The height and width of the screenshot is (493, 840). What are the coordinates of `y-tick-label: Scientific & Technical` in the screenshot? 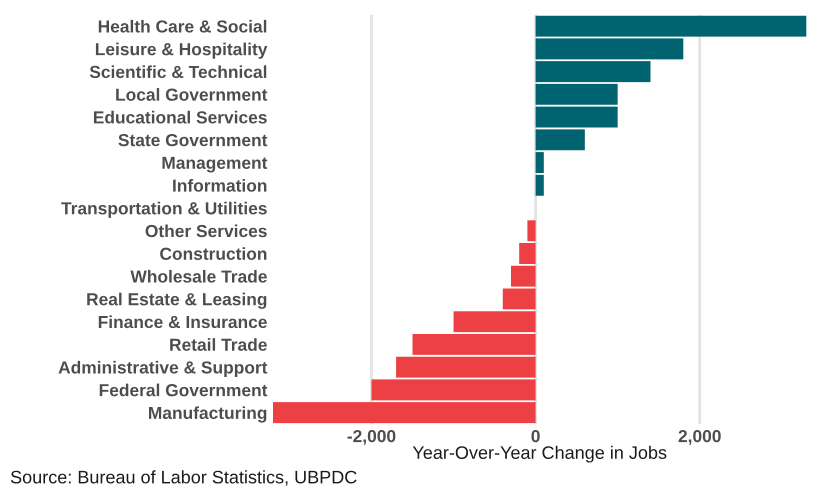 It's located at (178, 71).